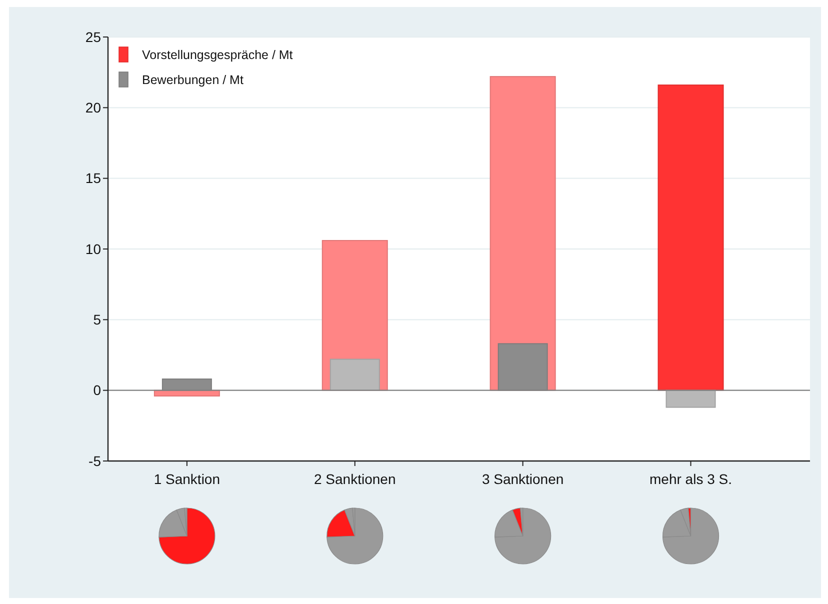 This screenshot has height=604, width=828. What do you see at coordinates (93, 108) in the screenshot?
I see `y-tick-label: 20` at bounding box center [93, 108].